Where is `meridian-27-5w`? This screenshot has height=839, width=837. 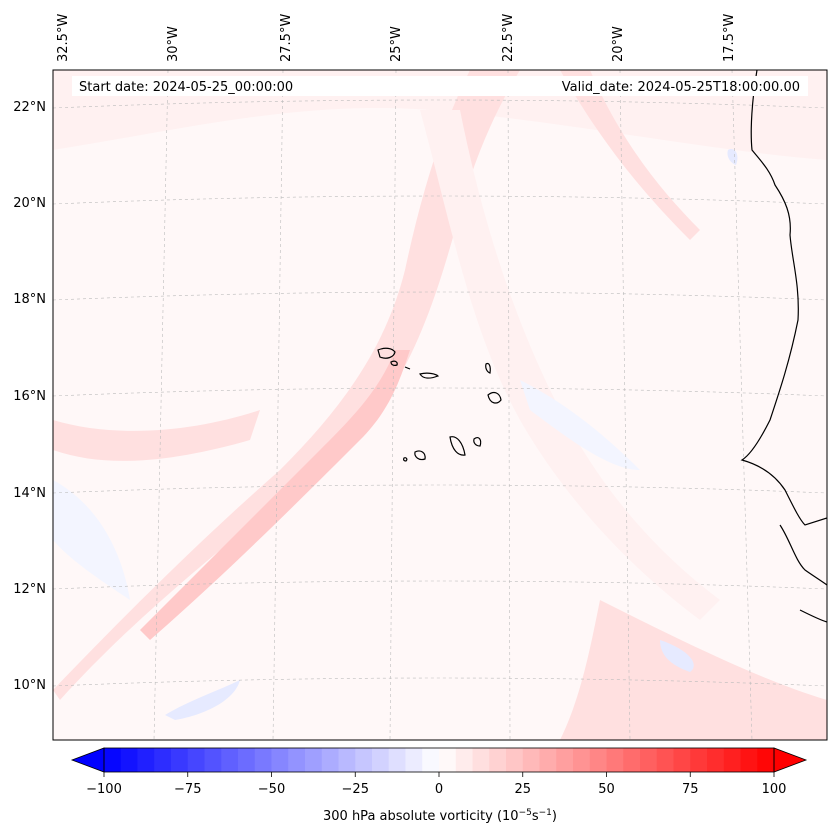 meridian-27-5w is located at coordinates (278, 405).